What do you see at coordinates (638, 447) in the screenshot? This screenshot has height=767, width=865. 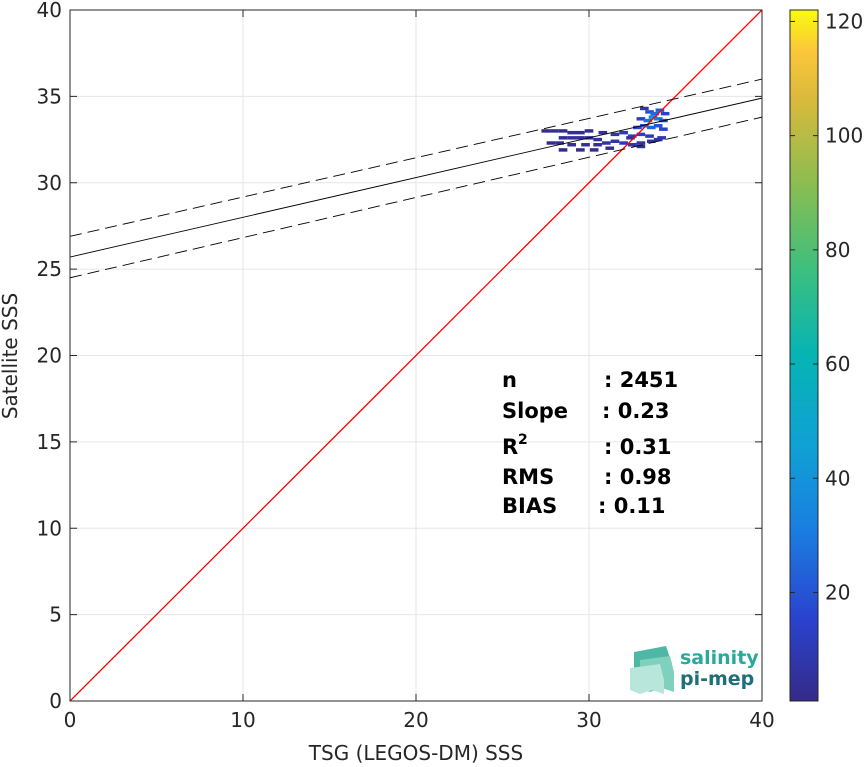 I see `stat-value-r: : 0.31` at bounding box center [638, 447].